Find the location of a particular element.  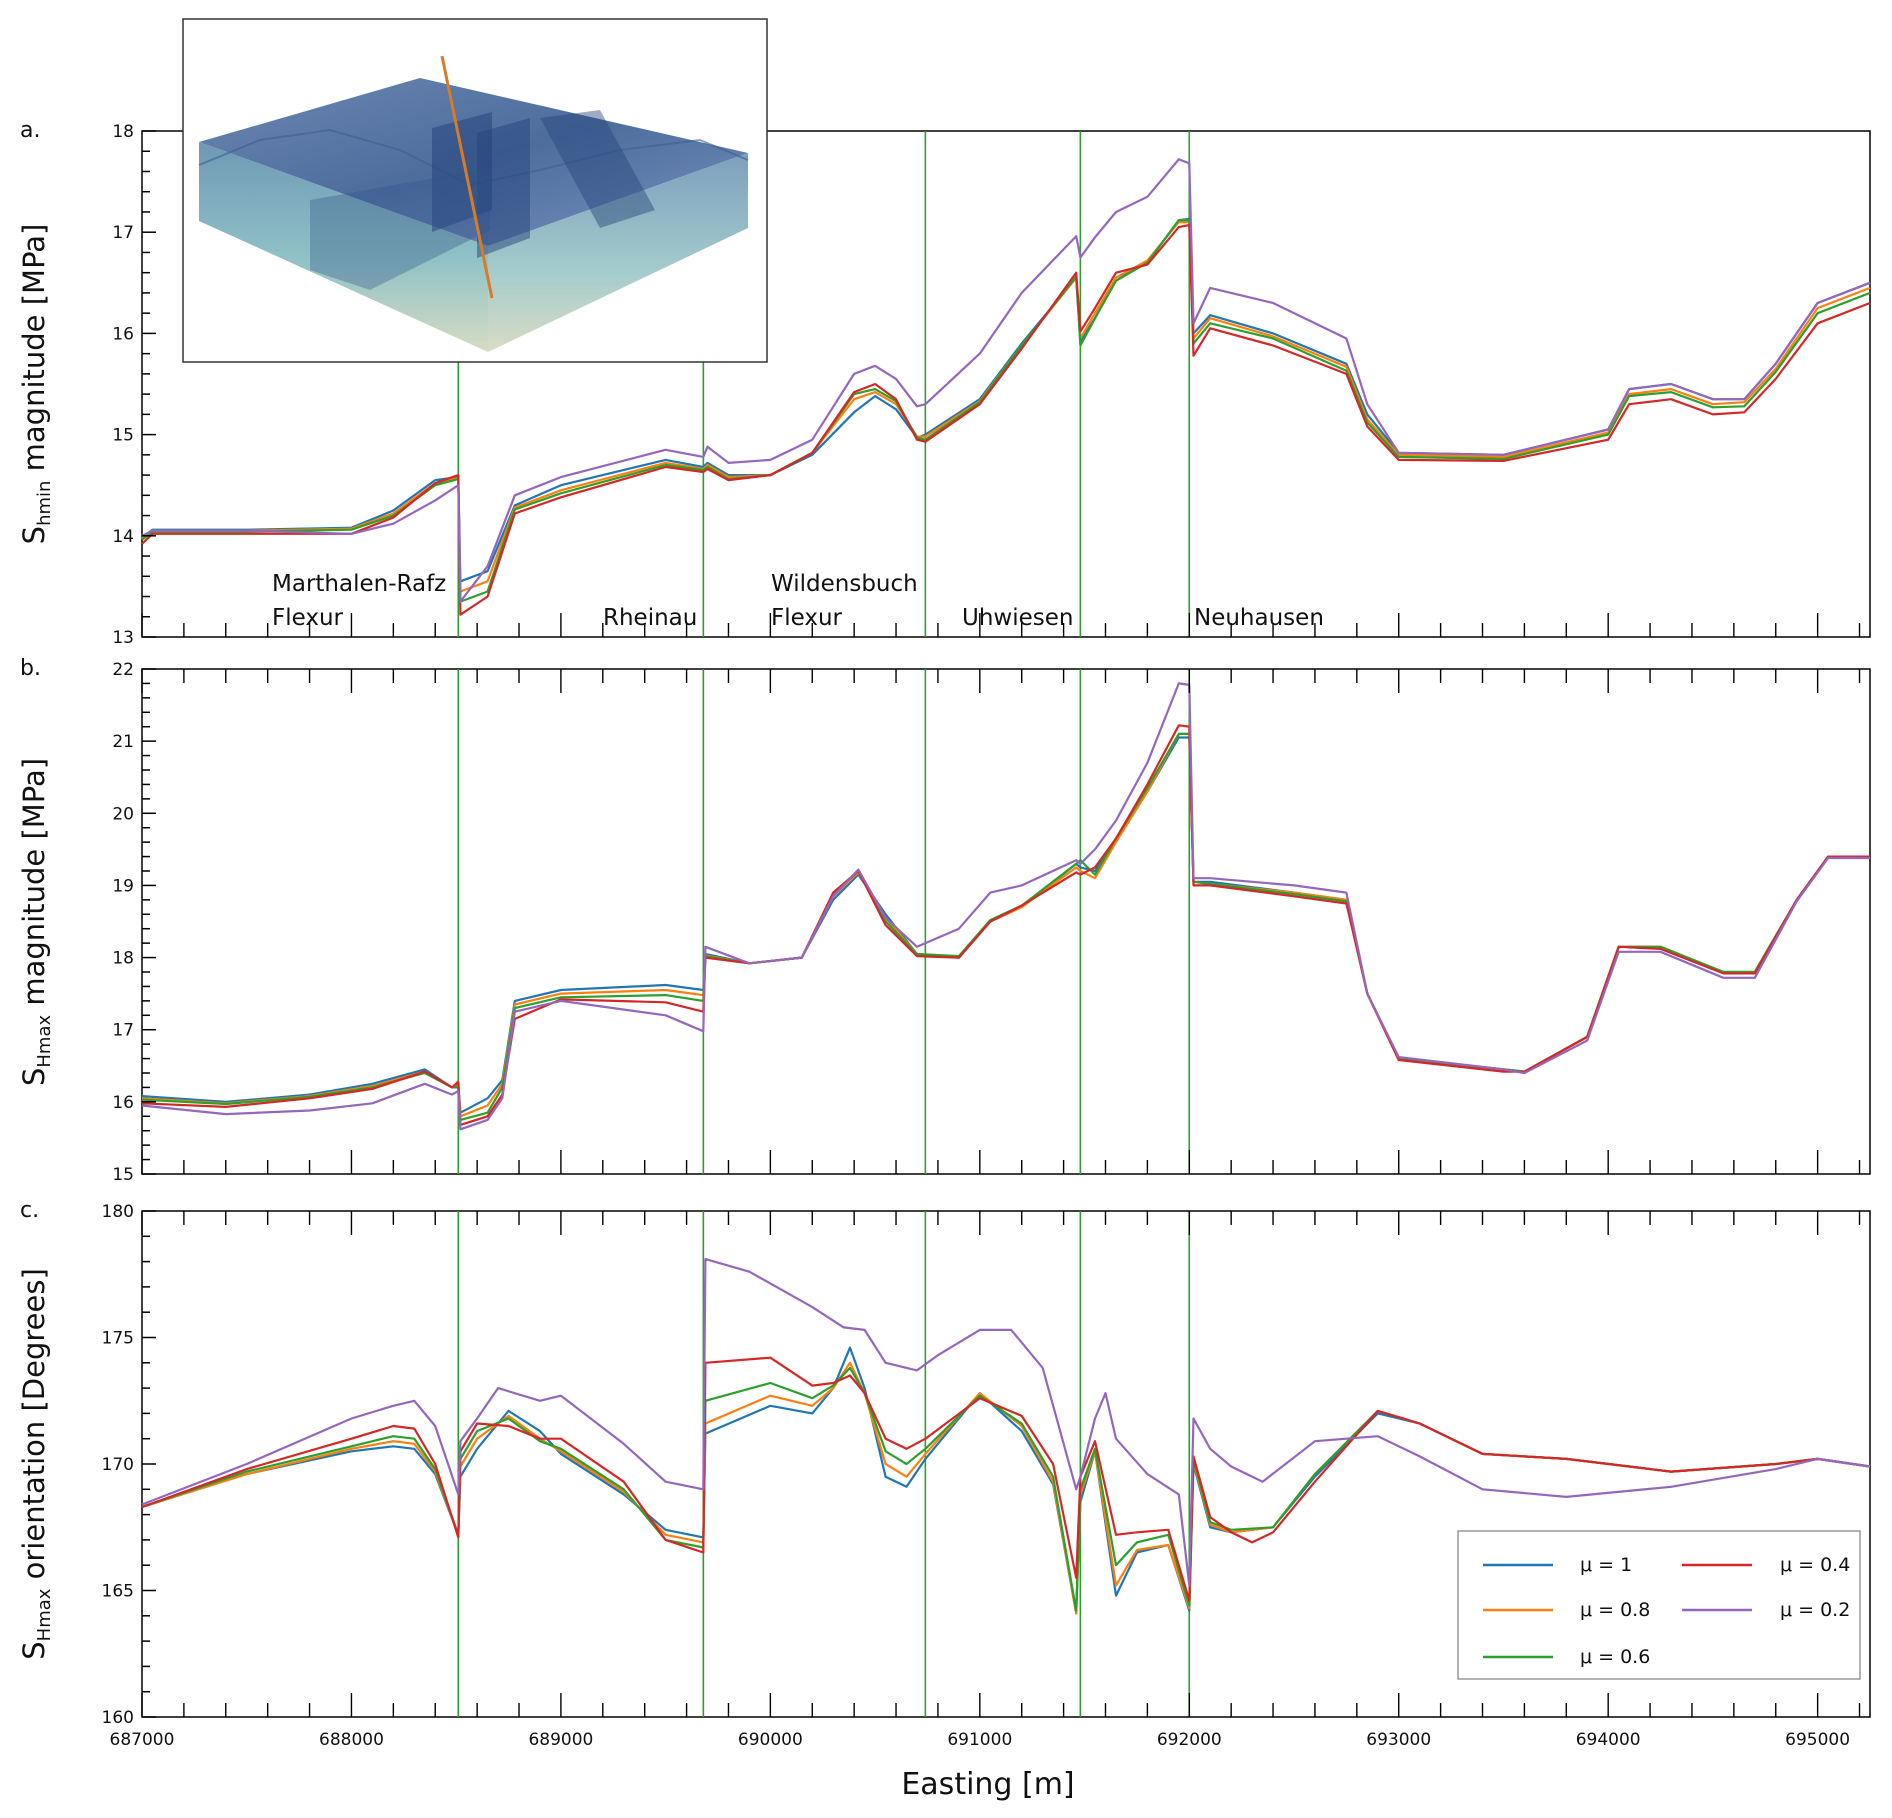

y-ticks-b: 15 16 17 18 19 20 21 22 is located at coordinates (134, 922).